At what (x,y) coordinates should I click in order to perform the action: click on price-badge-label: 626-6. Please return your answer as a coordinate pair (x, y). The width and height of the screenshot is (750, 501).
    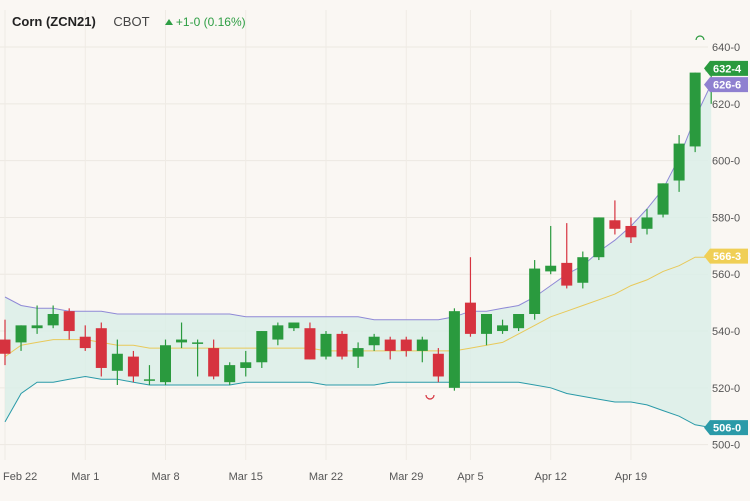
    Looking at the image, I should click on (727, 86).